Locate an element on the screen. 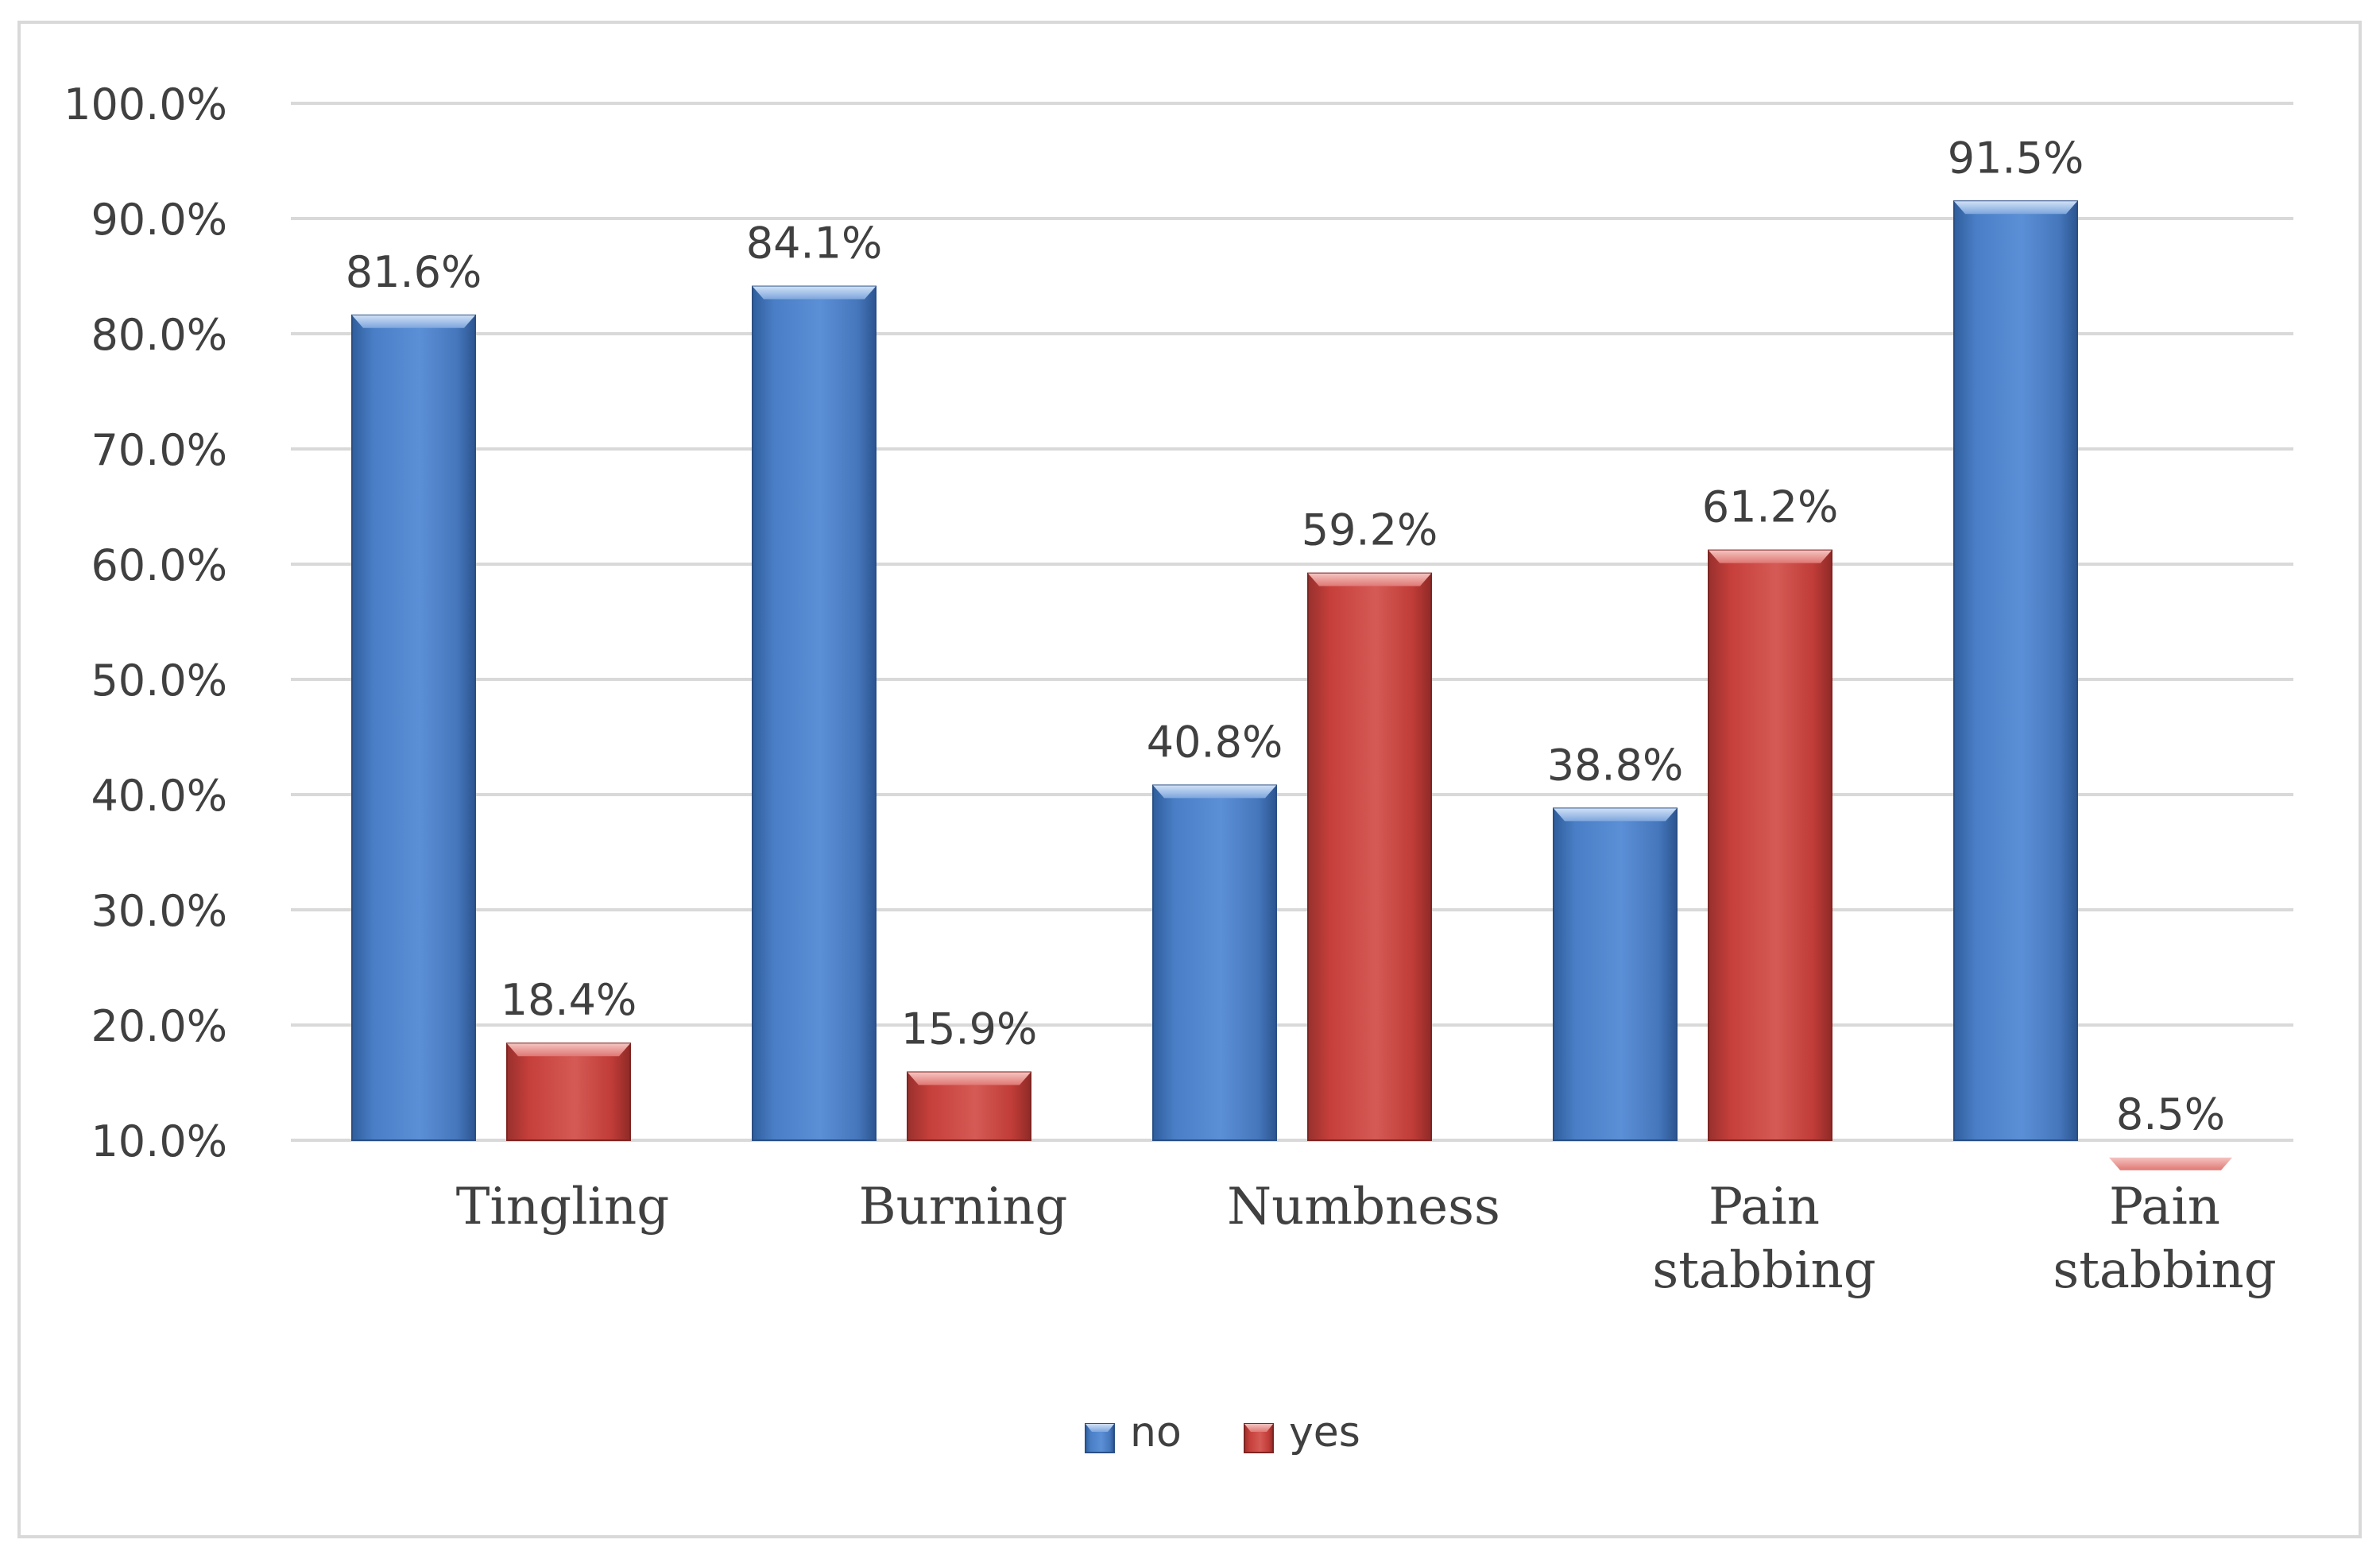 This screenshot has width=2380, height=1559. data-label-yes: 61.2% is located at coordinates (1770, 507).